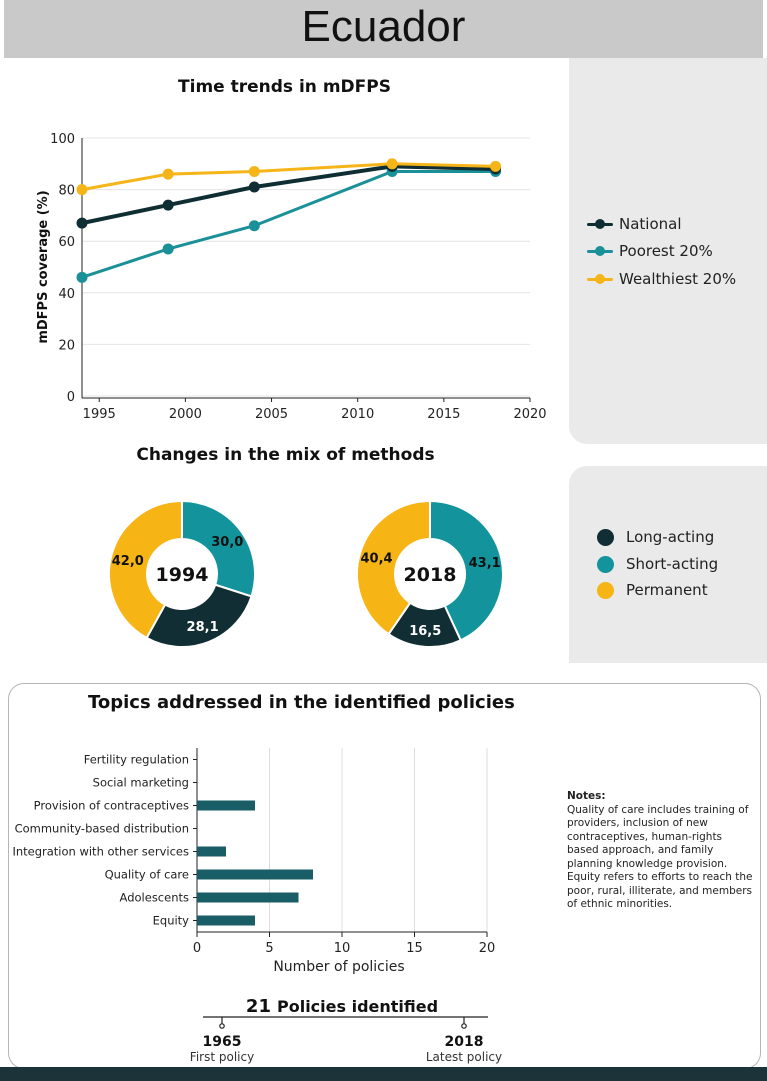 The height and width of the screenshot is (1081, 767). Describe the element at coordinates (258, 1006) in the screenshot. I see `policies-count: 21` at that location.